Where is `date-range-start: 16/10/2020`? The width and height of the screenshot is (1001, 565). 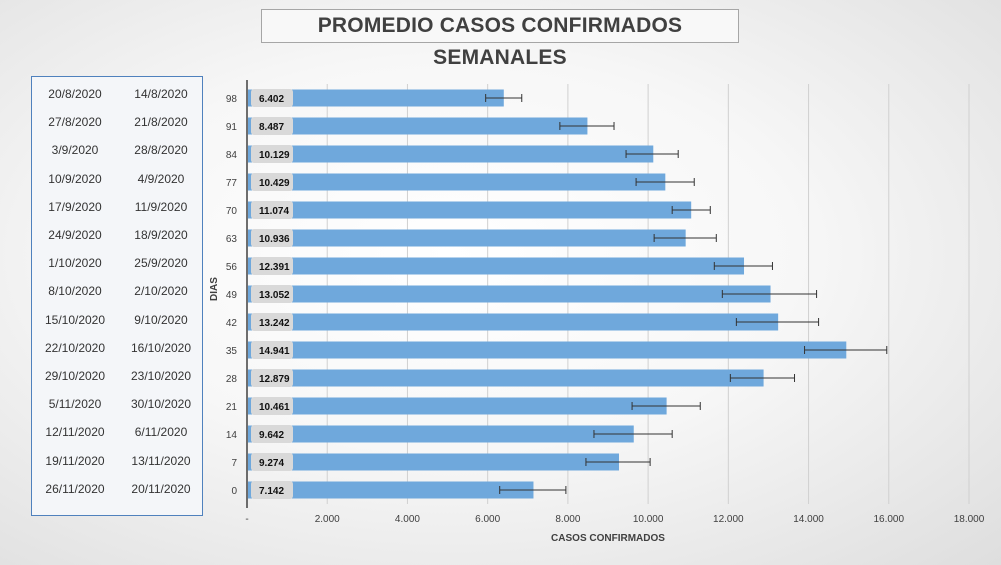
date-range-start: 16/10/2020 is located at coordinates (161, 347).